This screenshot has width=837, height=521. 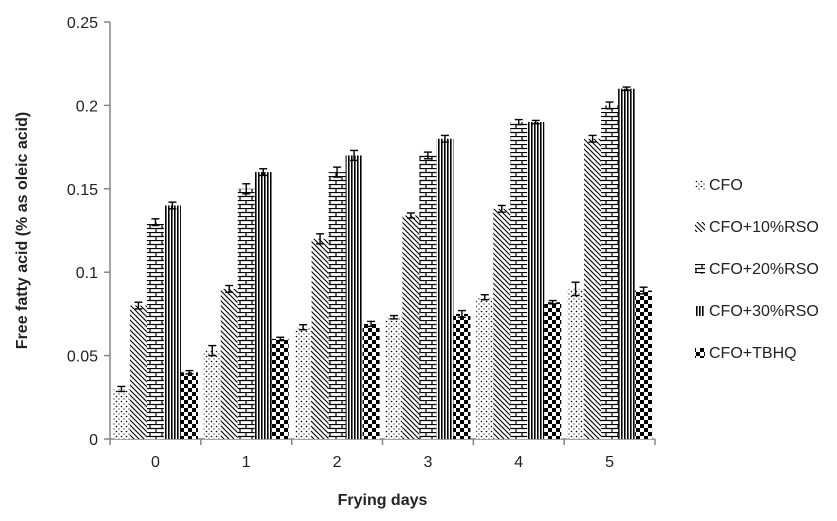 What do you see at coordinates (93, 440) in the screenshot?
I see `y-tick-label: 0` at bounding box center [93, 440].